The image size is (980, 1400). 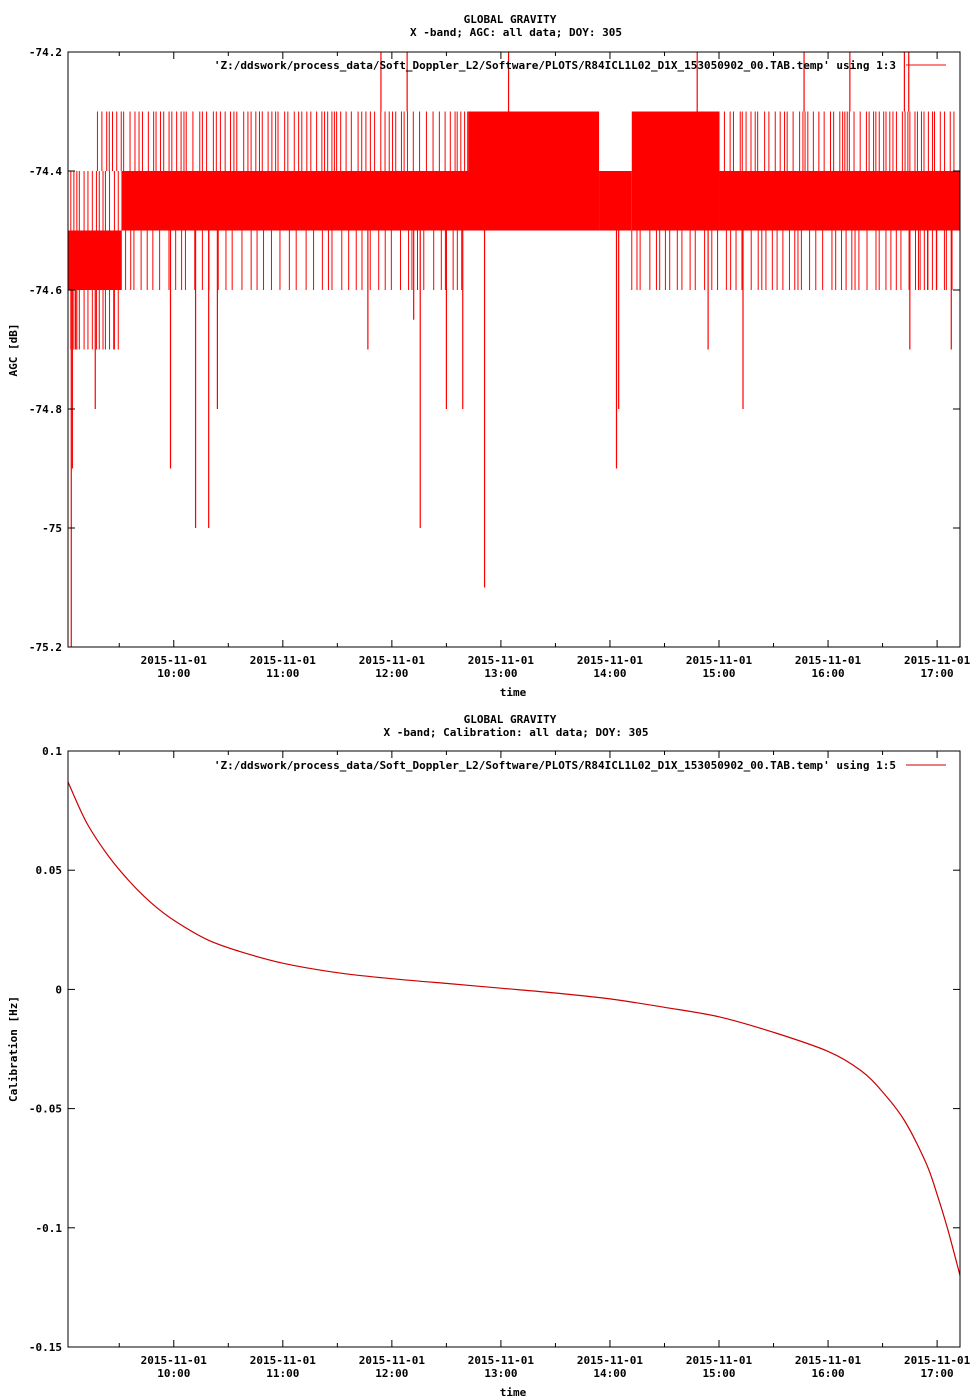 I want to click on calibration-x-tick-time: 16:00, so click(x=827, y=1373).